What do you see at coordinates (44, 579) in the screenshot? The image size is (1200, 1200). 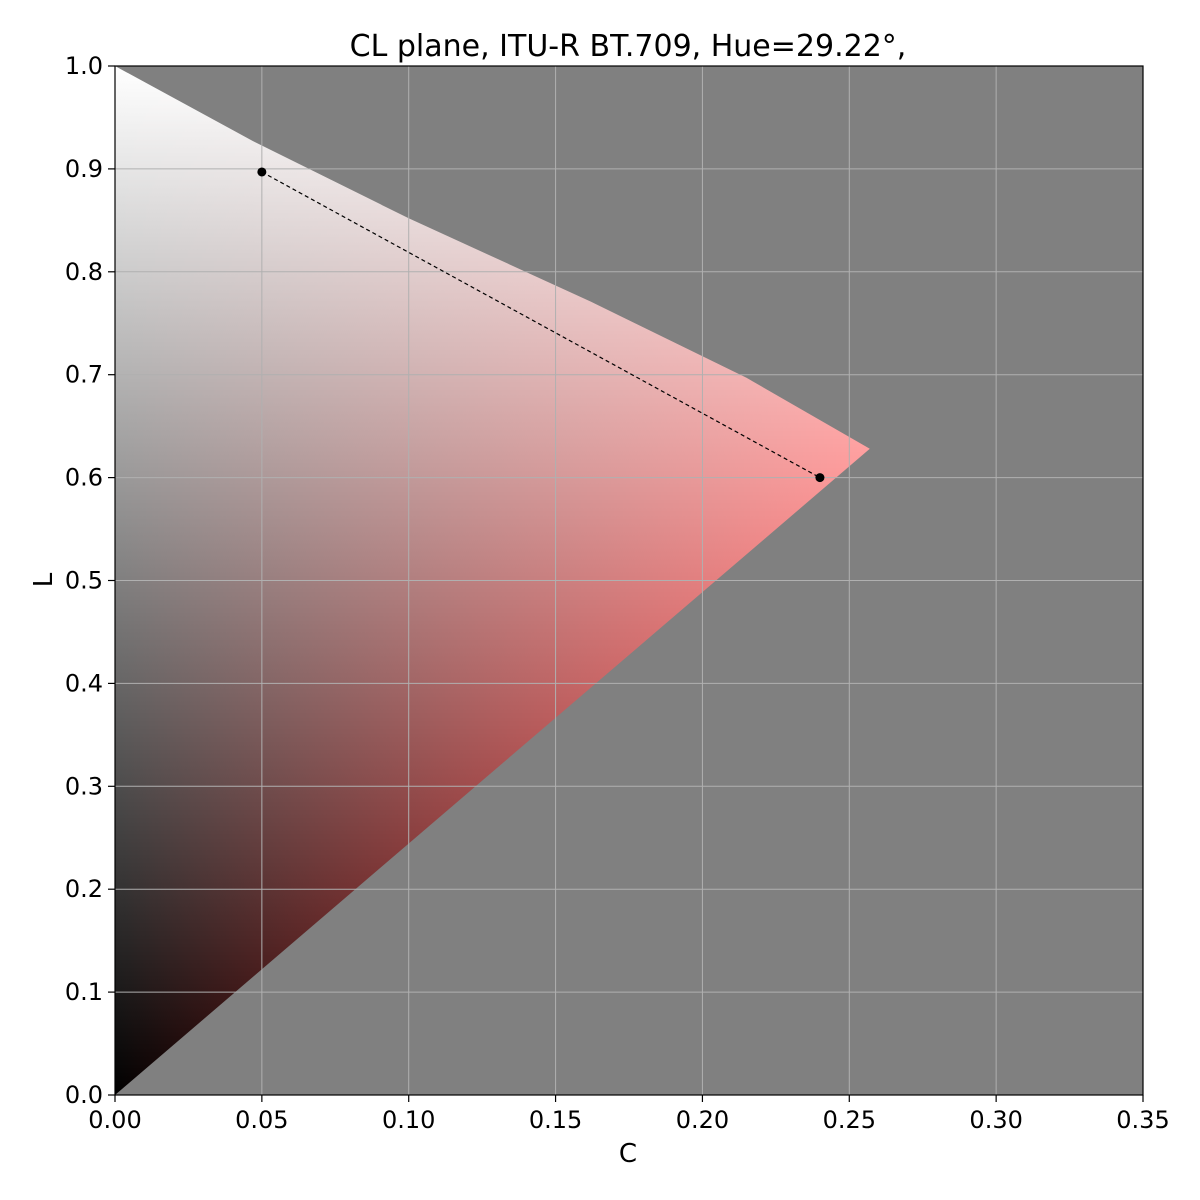 I see `y-axis-label: L` at bounding box center [44, 579].